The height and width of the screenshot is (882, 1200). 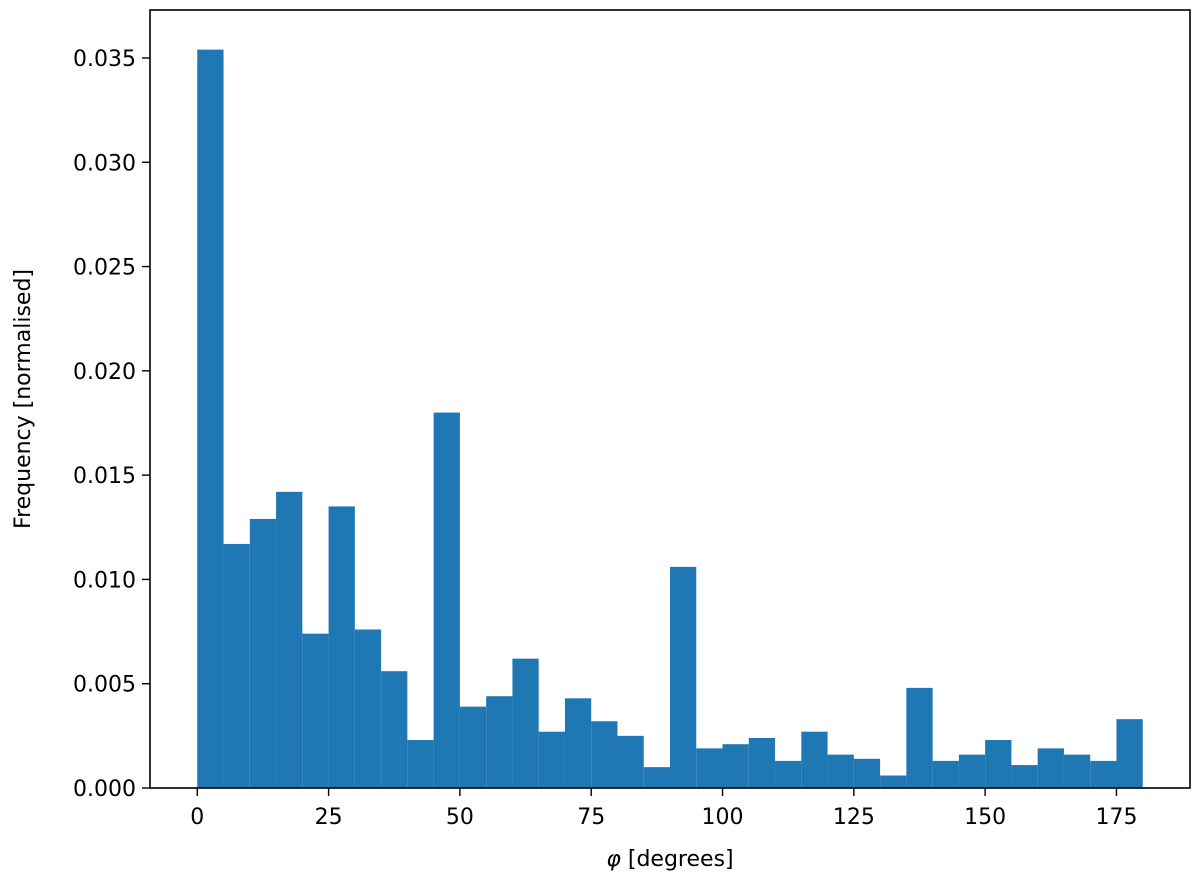 I want to click on x-axis-symbol: φ, so click(x=613, y=859).